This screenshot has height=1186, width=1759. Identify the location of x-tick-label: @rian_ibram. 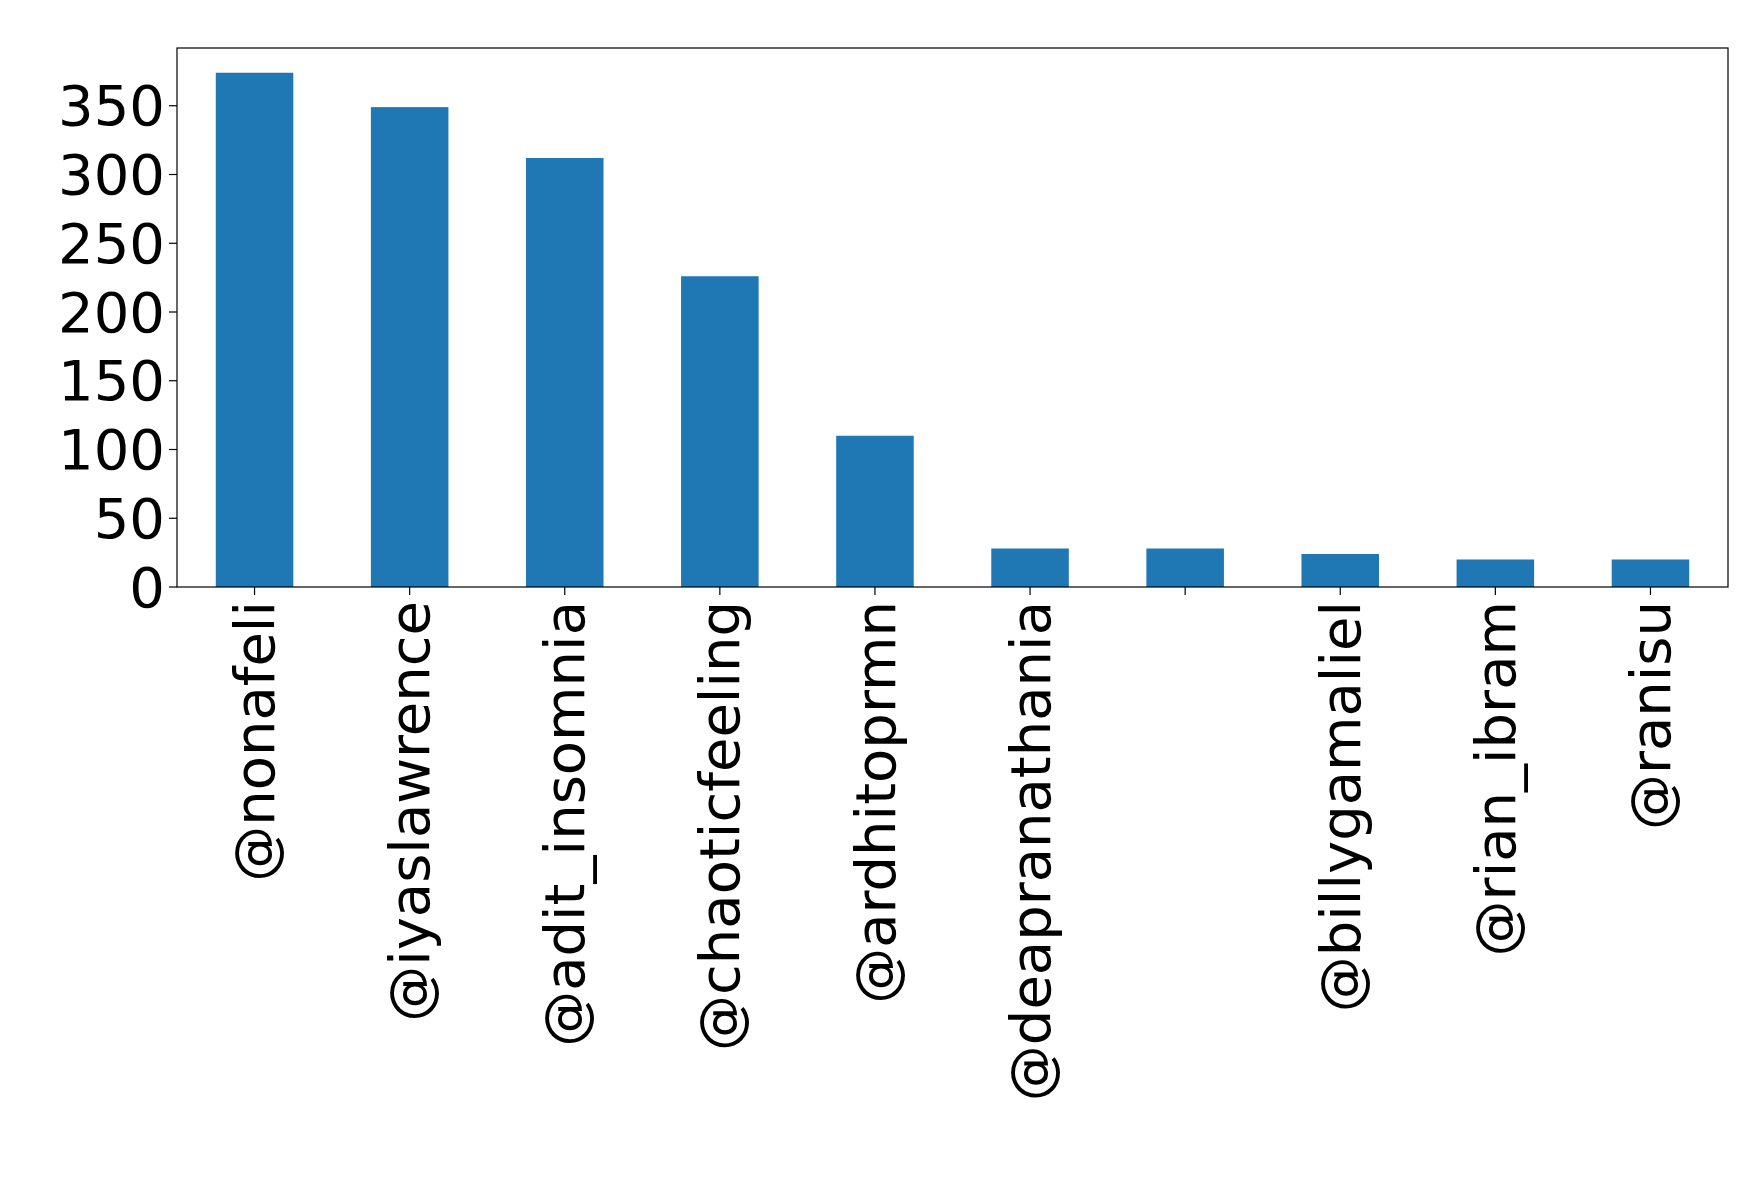
(1495, 779).